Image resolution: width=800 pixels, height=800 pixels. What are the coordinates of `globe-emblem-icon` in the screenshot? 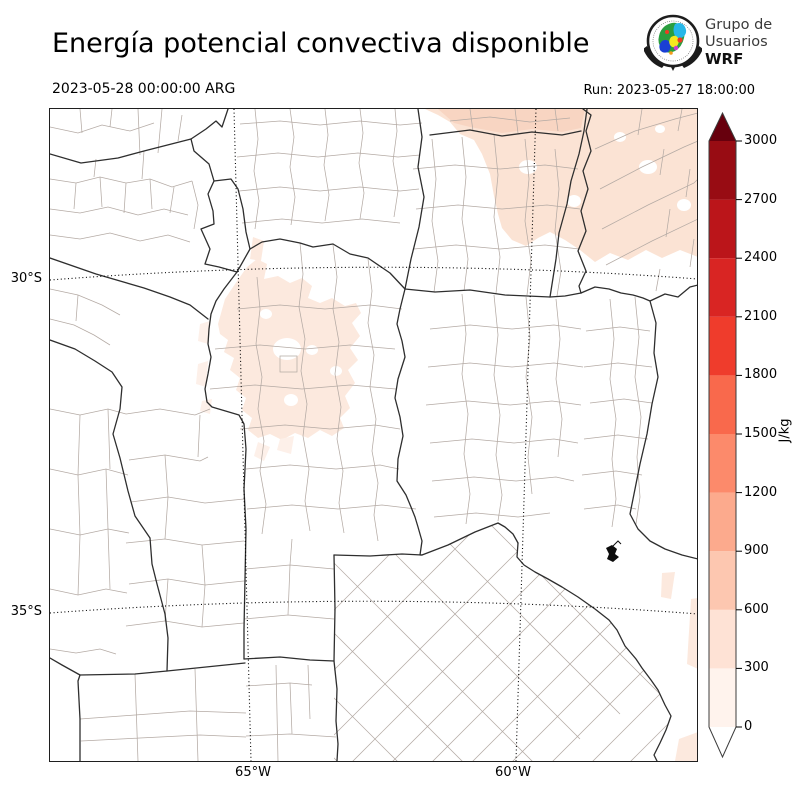 It's located at (673, 42).